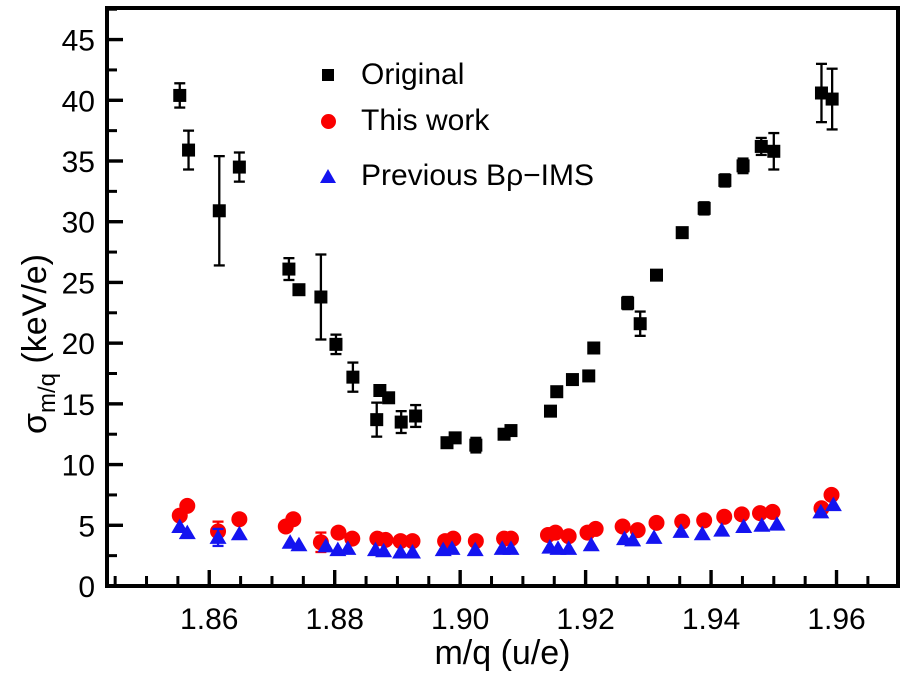  I want to click on y-tick-label: 20, so click(78, 344).